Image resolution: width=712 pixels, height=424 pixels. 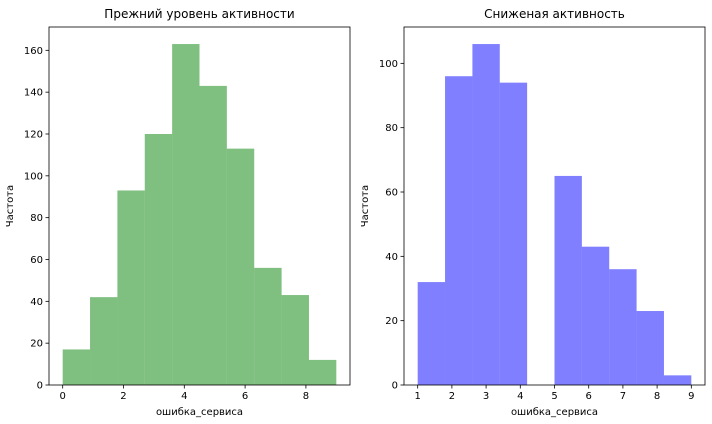 I want to click on x-tick-label: 1, so click(x=417, y=396).